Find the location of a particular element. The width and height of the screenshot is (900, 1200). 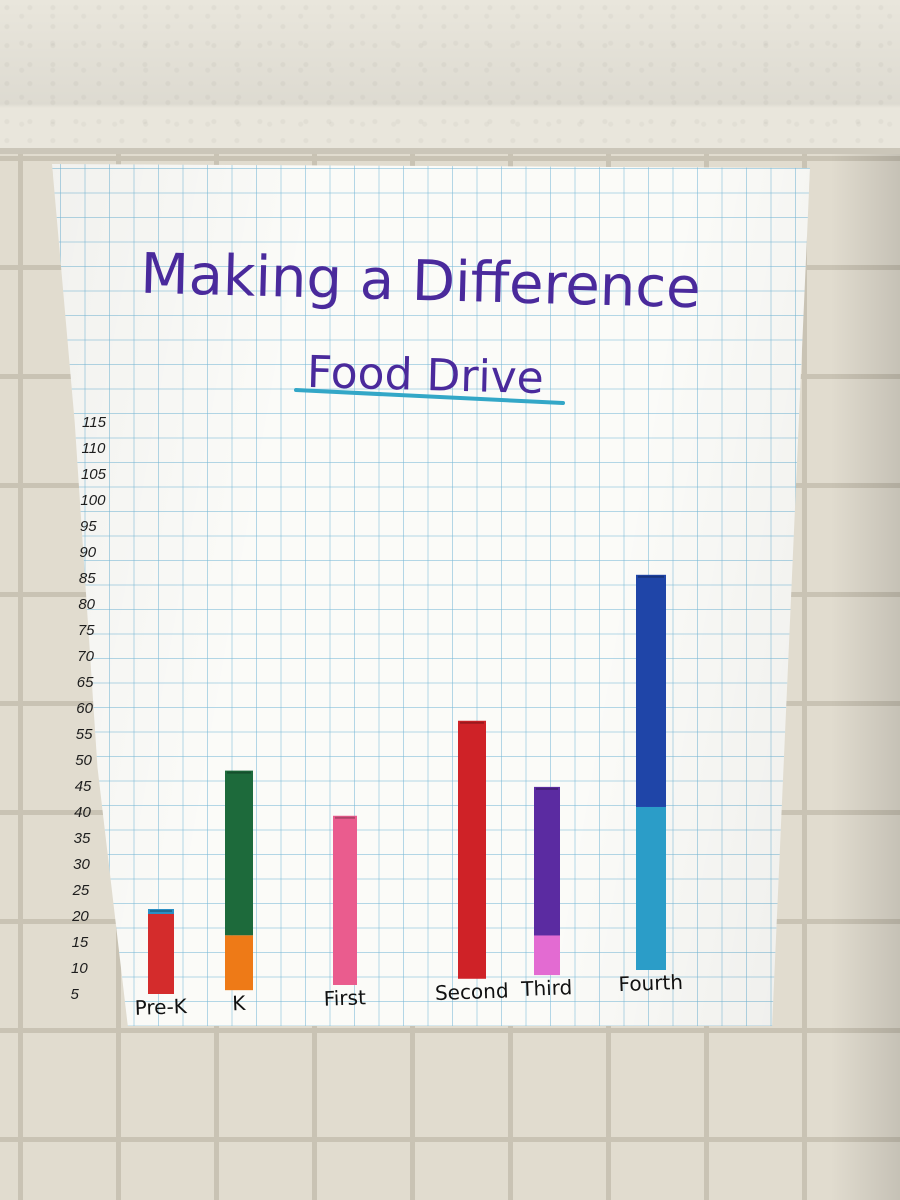

category-label: First is located at coordinates (344, 997).